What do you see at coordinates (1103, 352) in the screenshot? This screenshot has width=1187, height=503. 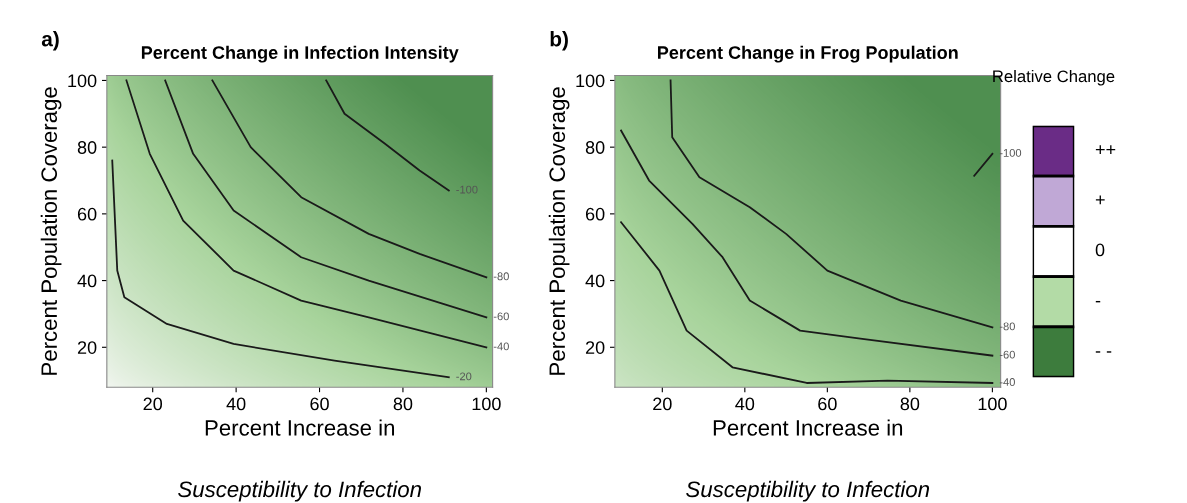 I see `category-label: - -` at bounding box center [1103, 352].